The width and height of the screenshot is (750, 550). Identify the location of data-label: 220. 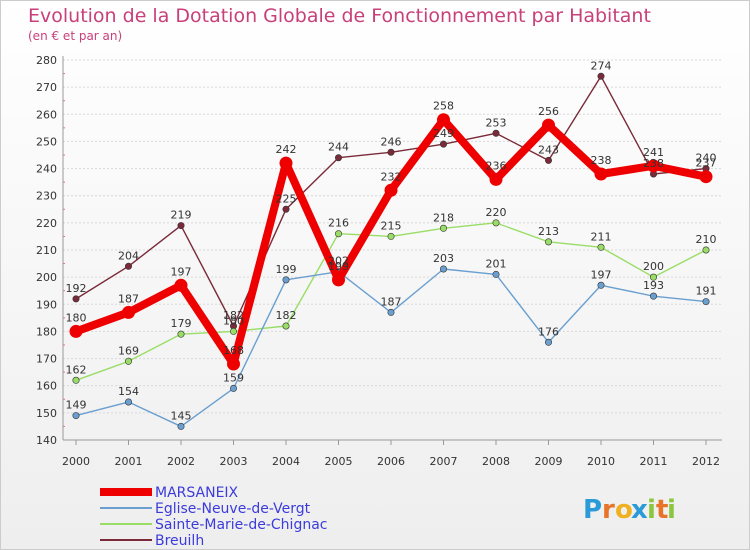
(496, 212).